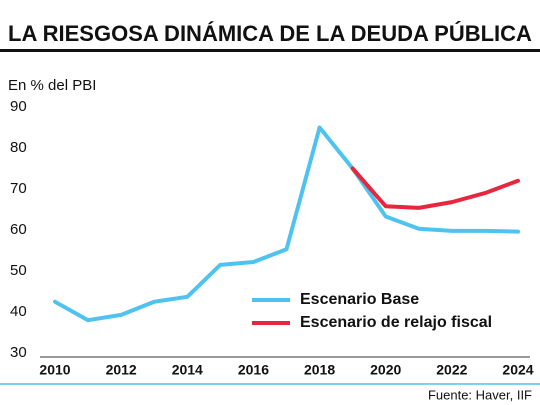 The height and width of the screenshot is (405, 540). Describe the element at coordinates (451, 370) in the screenshot. I see `x-tick-label: 2022` at that location.